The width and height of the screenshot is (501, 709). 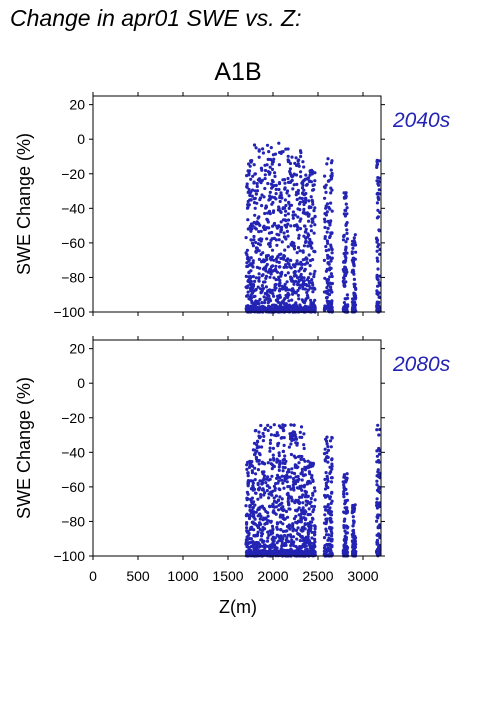 What do you see at coordinates (93, 576) in the screenshot?
I see `x-tick-label: 0` at bounding box center [93, 576].